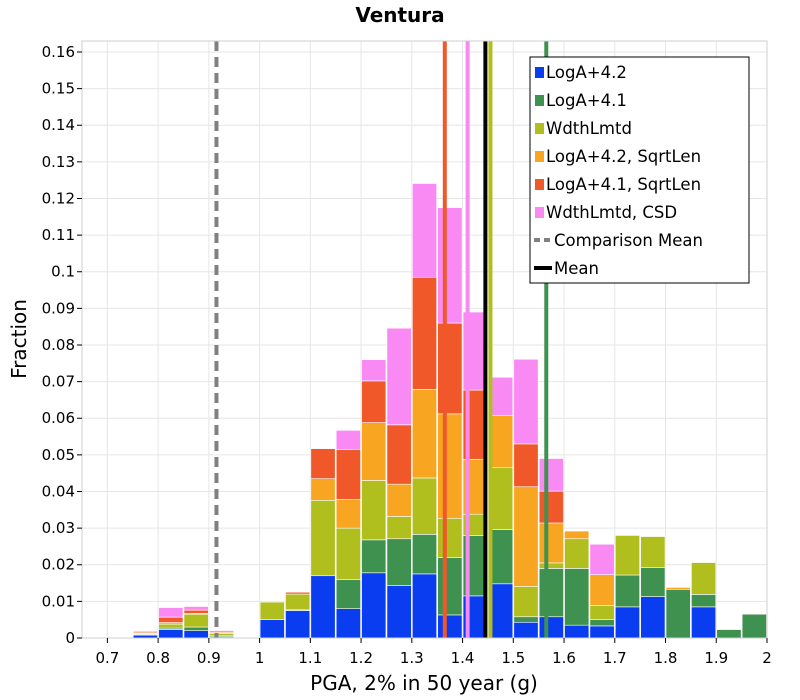  What do you see at coordinates (399, 15) in the screenshot?
I see `chart-title: Ventura` at bounding box center [399, 15].